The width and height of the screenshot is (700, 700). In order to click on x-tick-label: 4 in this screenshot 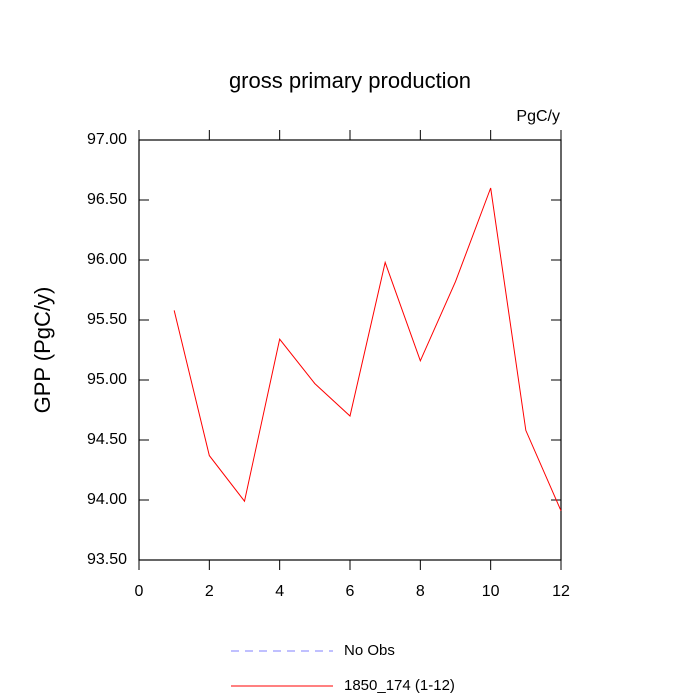, I will do `click(279, 591)`.